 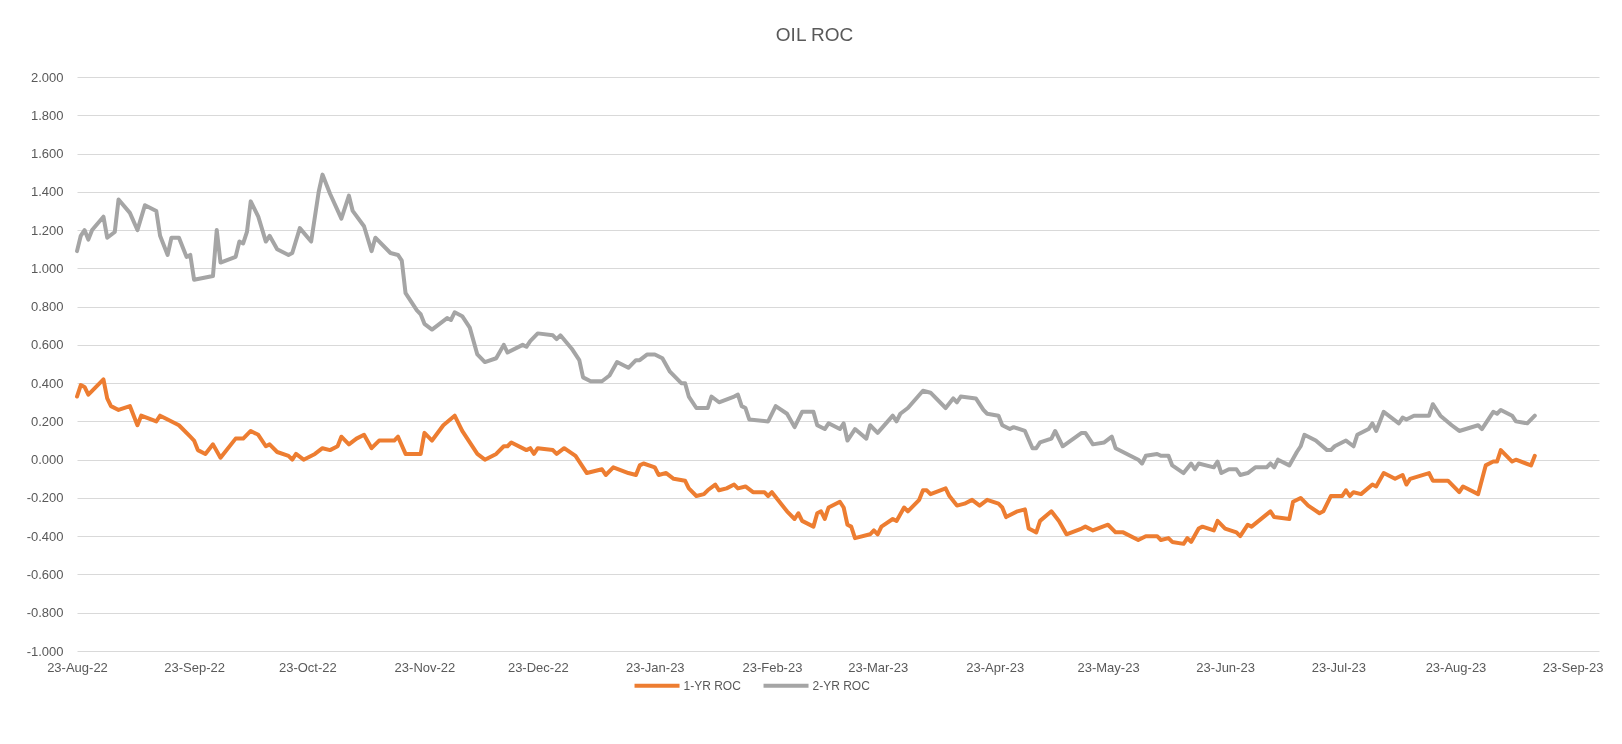 What do you see at coordinates (47, 307) in the screenshot?
I see `y-tick-label: 0.800` at bounding box center [47, 307].